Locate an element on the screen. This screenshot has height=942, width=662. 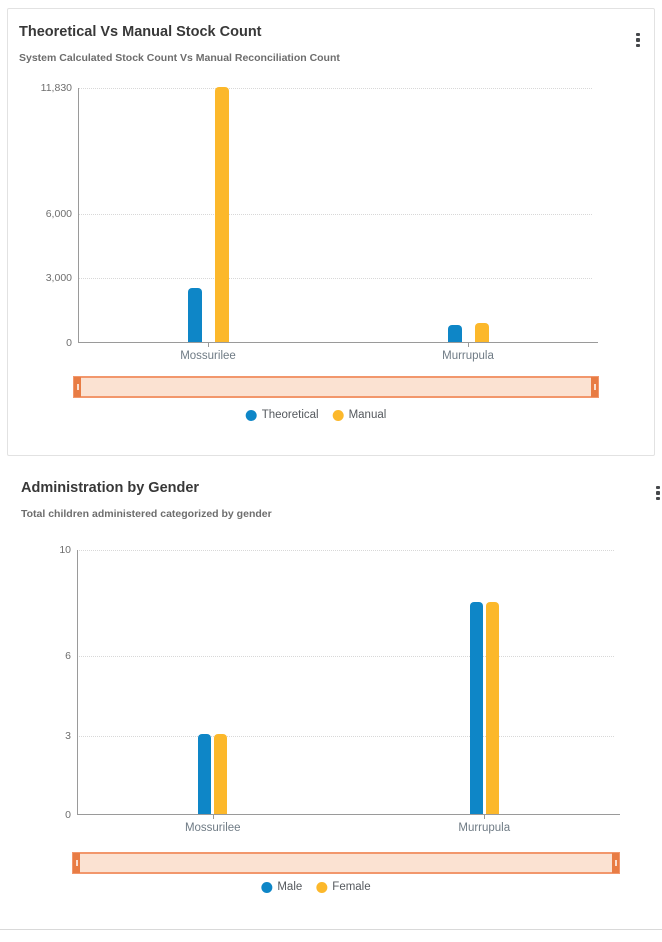
card-title: Theoretical Vs Manual Stock Count is located at coordinates (140, 32).